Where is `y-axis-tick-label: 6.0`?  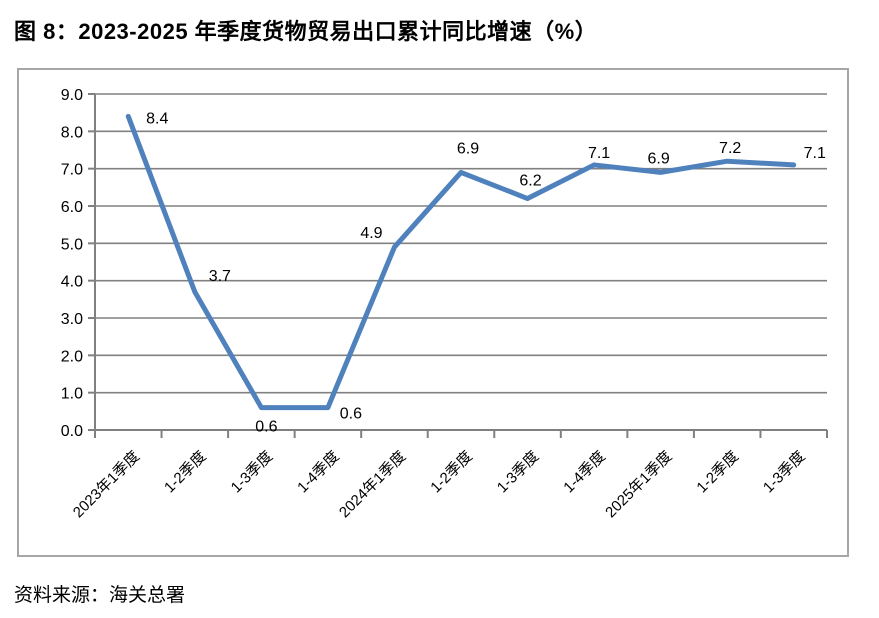 y-axis-tick-label: 6.0 is located at coordinates (72, 207).